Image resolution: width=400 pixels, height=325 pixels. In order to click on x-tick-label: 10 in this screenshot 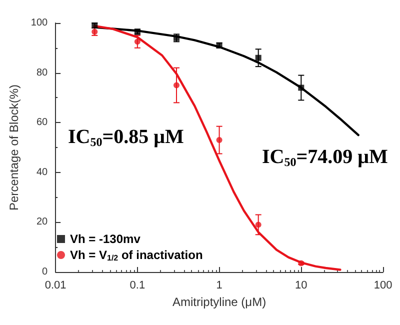, I will do `click(301, 286)`.